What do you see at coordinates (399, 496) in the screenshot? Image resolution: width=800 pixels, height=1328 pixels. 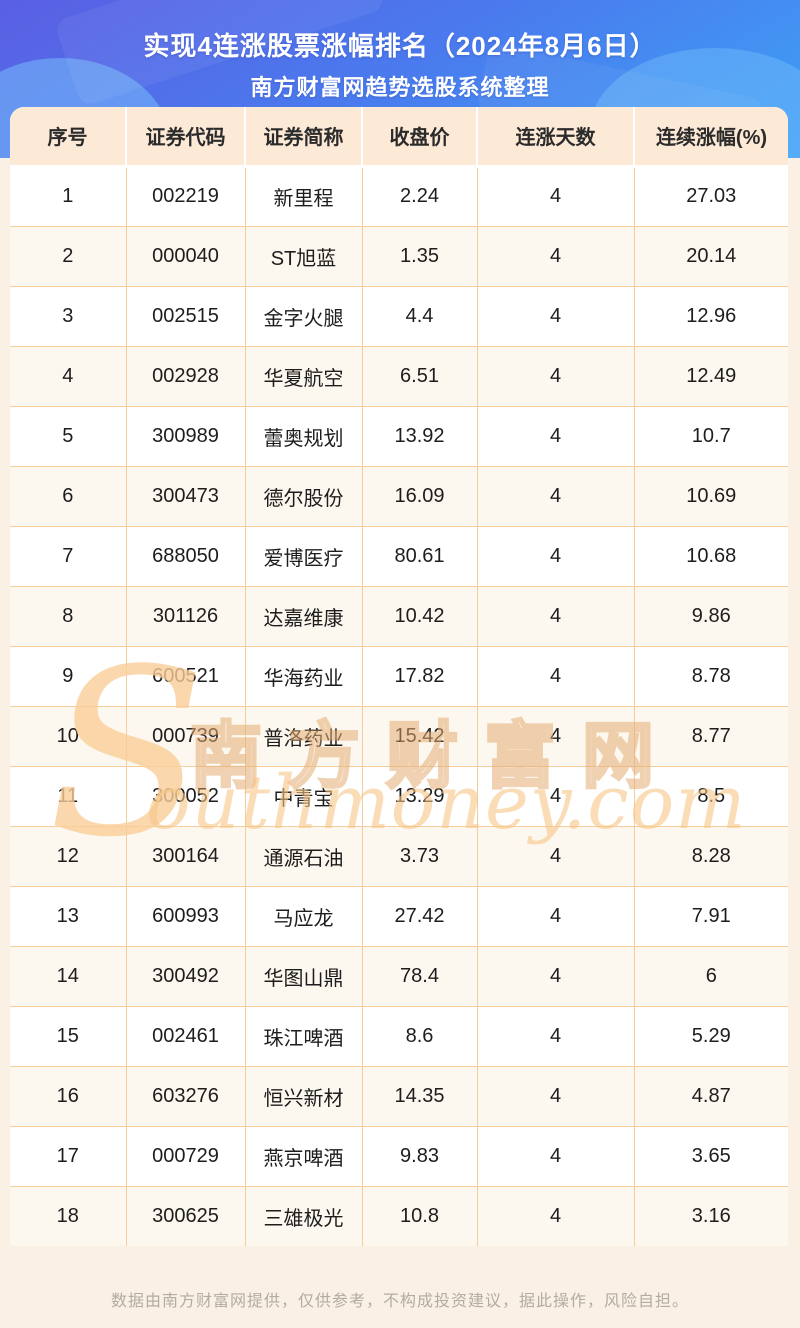 I see `table-row: 6 300473 德尔股份 16.09 4 10.69` at bounding box center [399, 496].